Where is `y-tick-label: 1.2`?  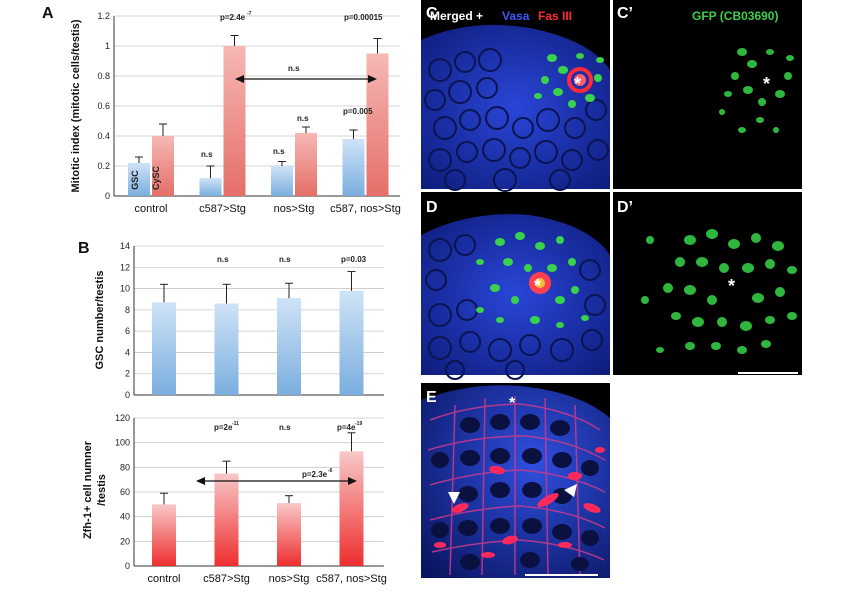
y-tick-label: 1.2 is located at coordinates (103, 16).